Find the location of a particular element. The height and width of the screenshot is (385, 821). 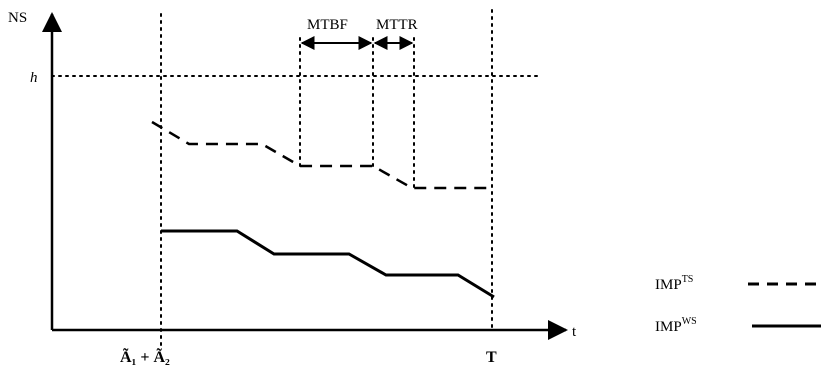

threshold-label: h is located at coordinates (34, 78).